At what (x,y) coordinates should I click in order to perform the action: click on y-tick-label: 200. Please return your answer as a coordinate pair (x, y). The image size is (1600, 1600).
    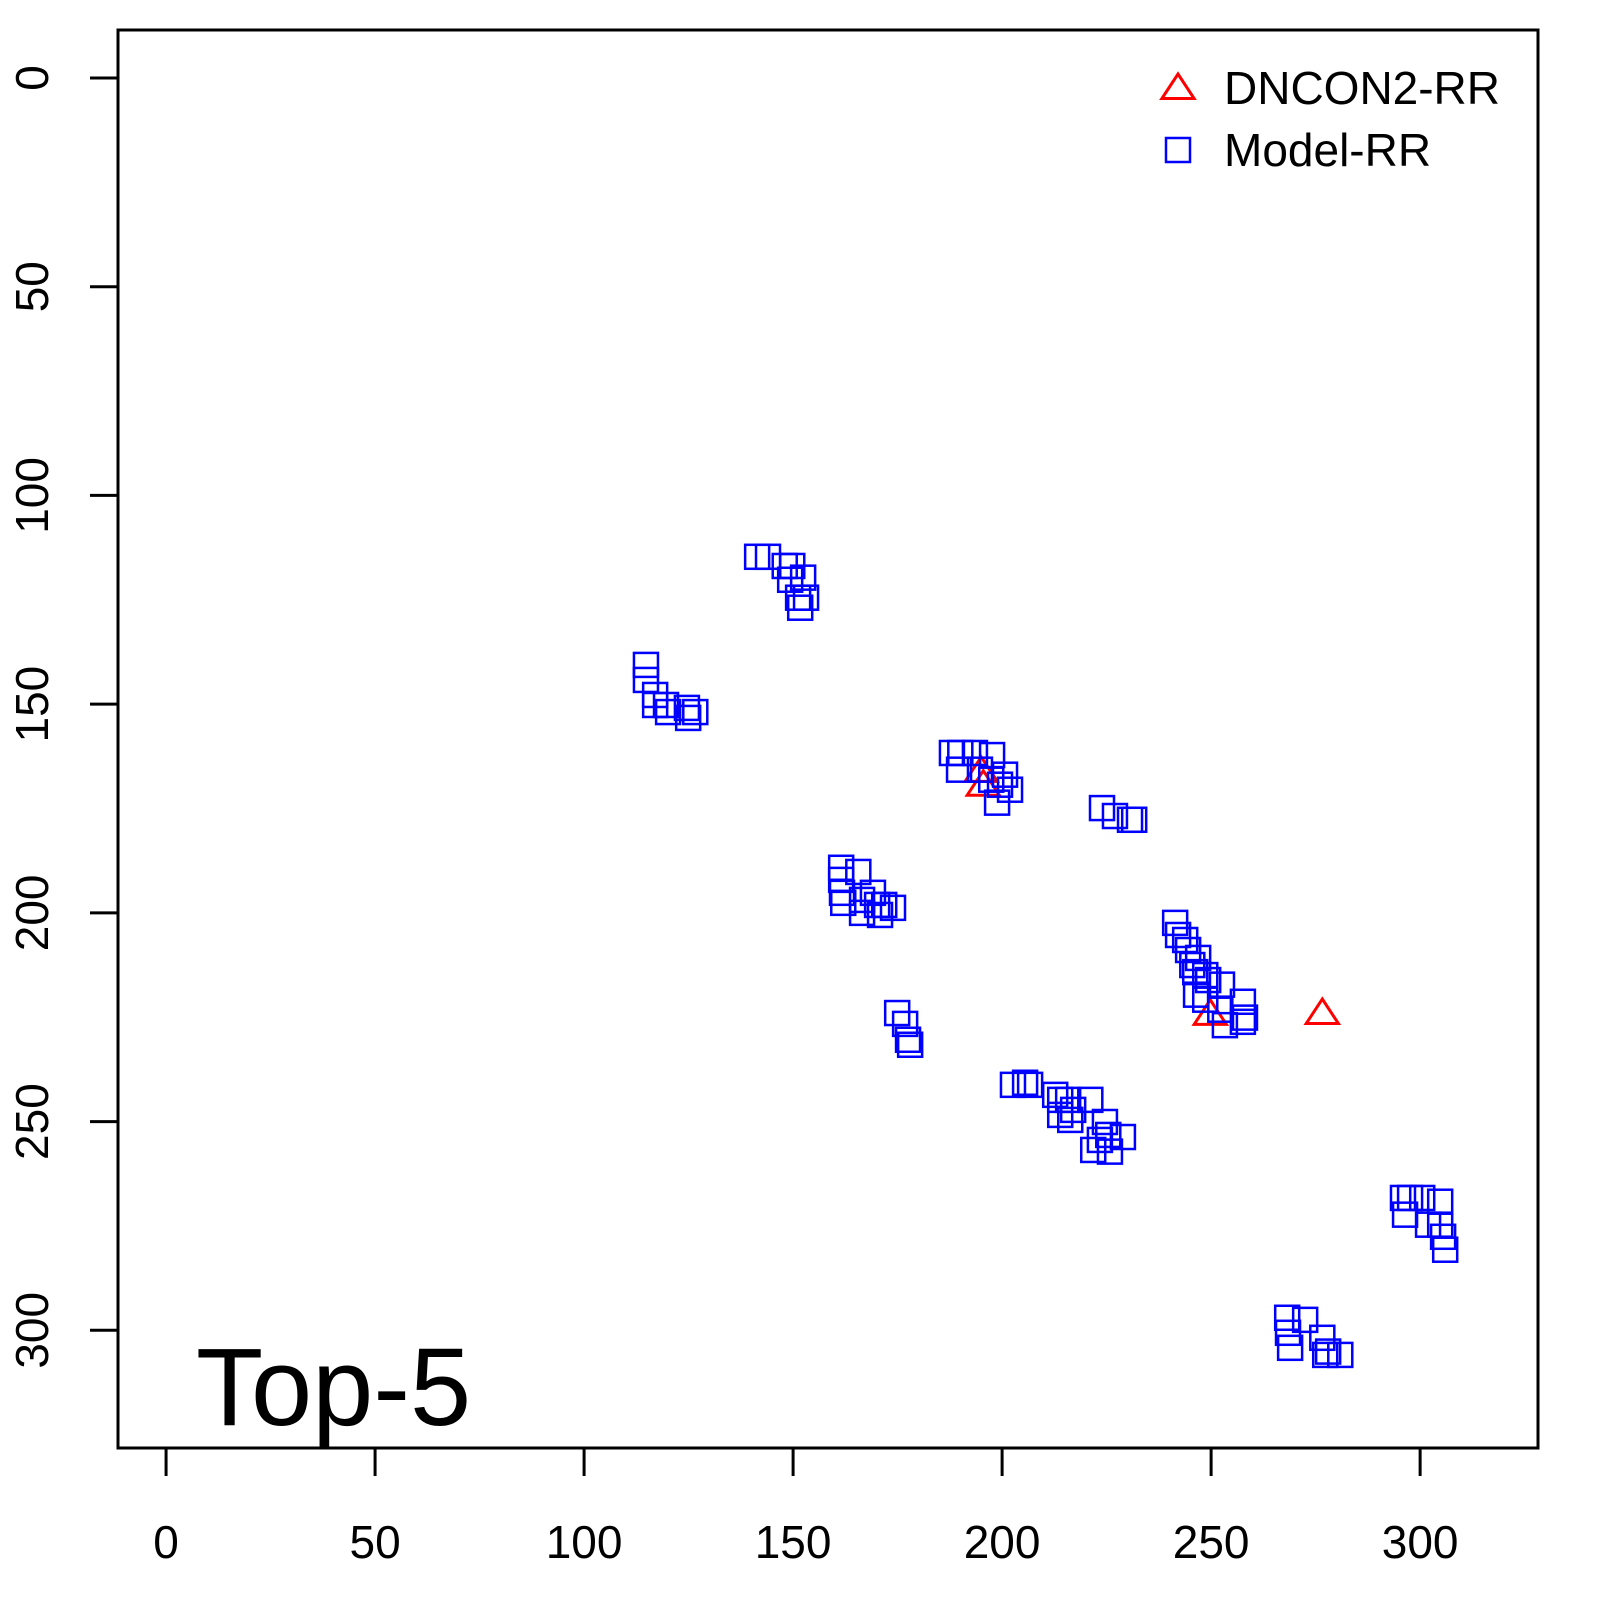
    Looking at the image, I should click on (32, 912).